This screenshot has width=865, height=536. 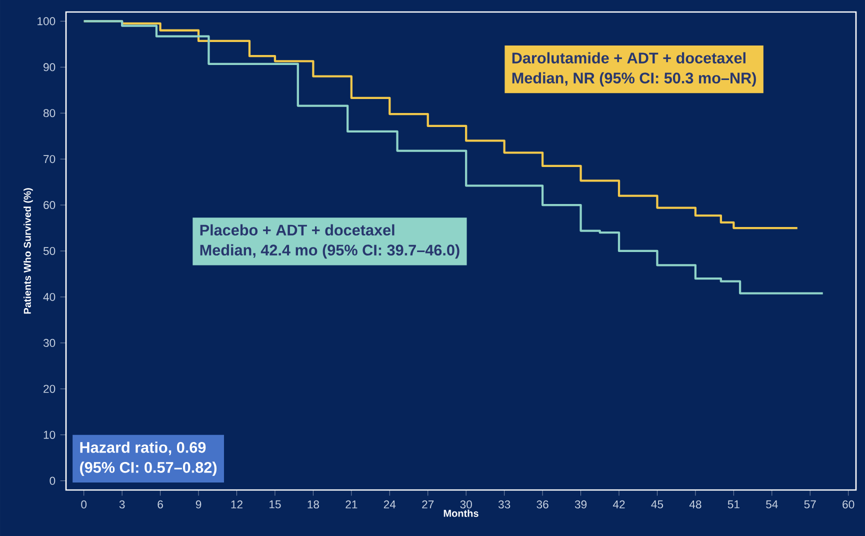 I want to click on text: Placebo + ADT + docetaxel, so click(x=297, y=230).